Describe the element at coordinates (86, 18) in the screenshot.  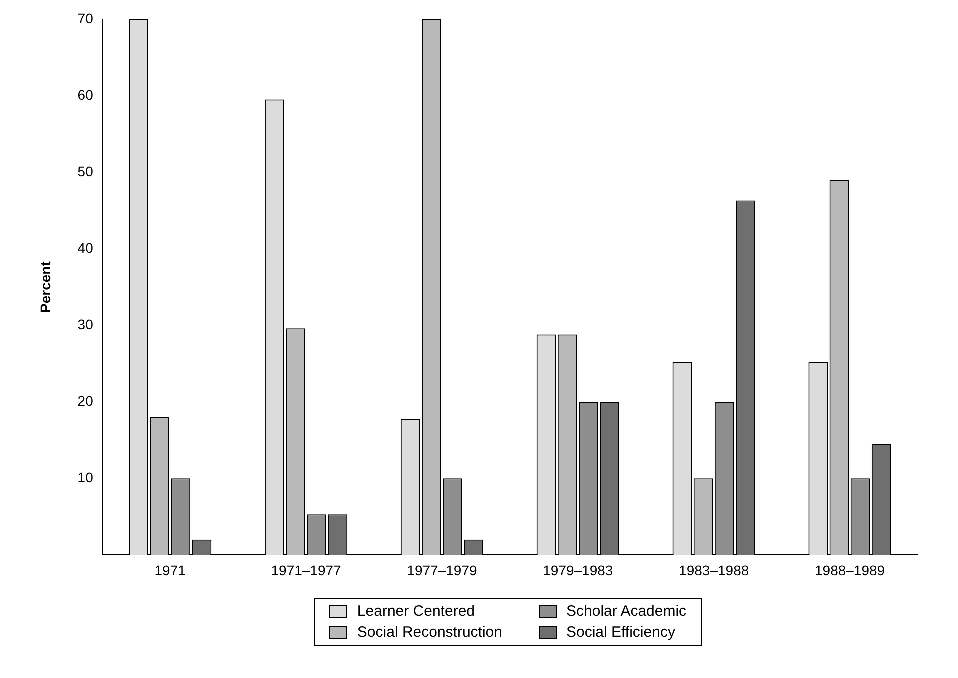
I see `y-tick-label: 70` at that location.